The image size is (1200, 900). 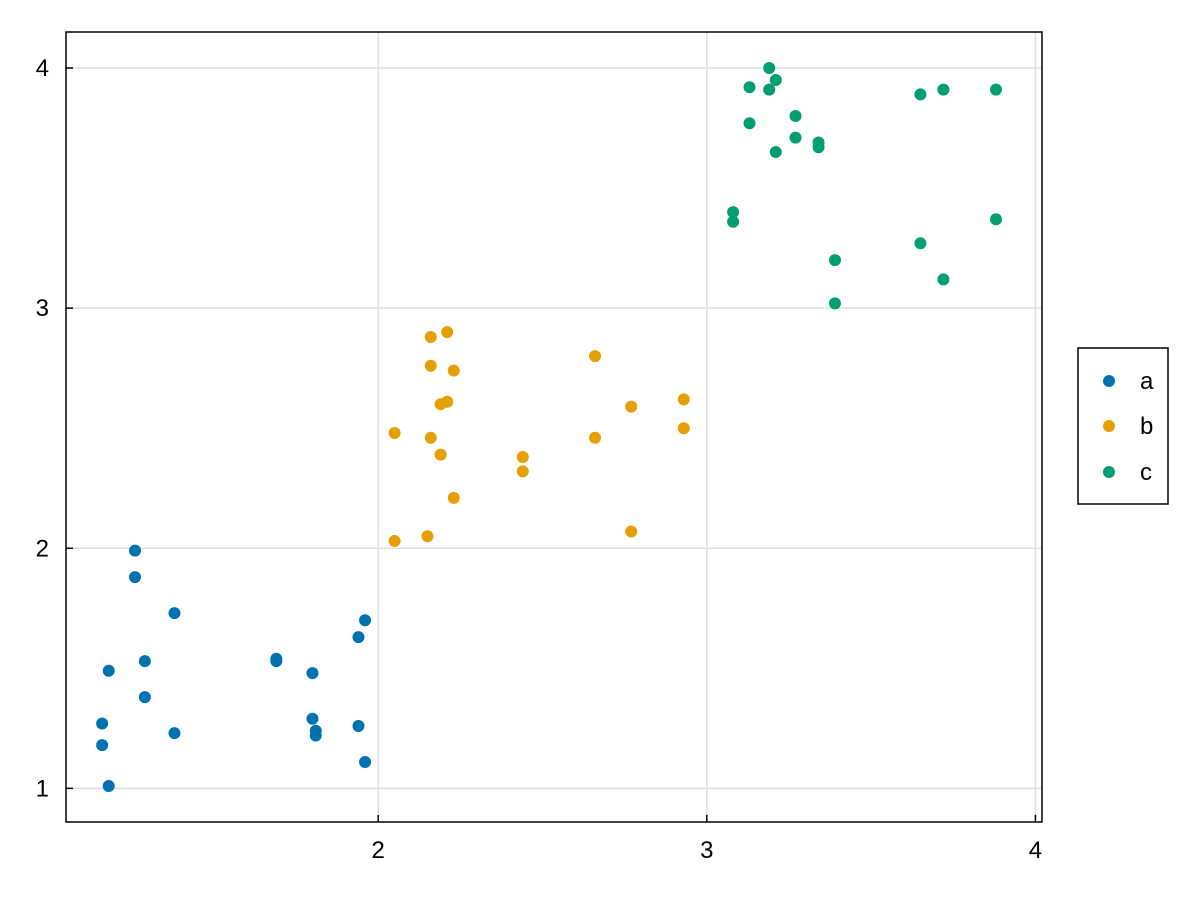 What do you see at coordinates (42, 548) in the screenshot?
I see `y-tick-label: 2` at bounding box center [42, 548].